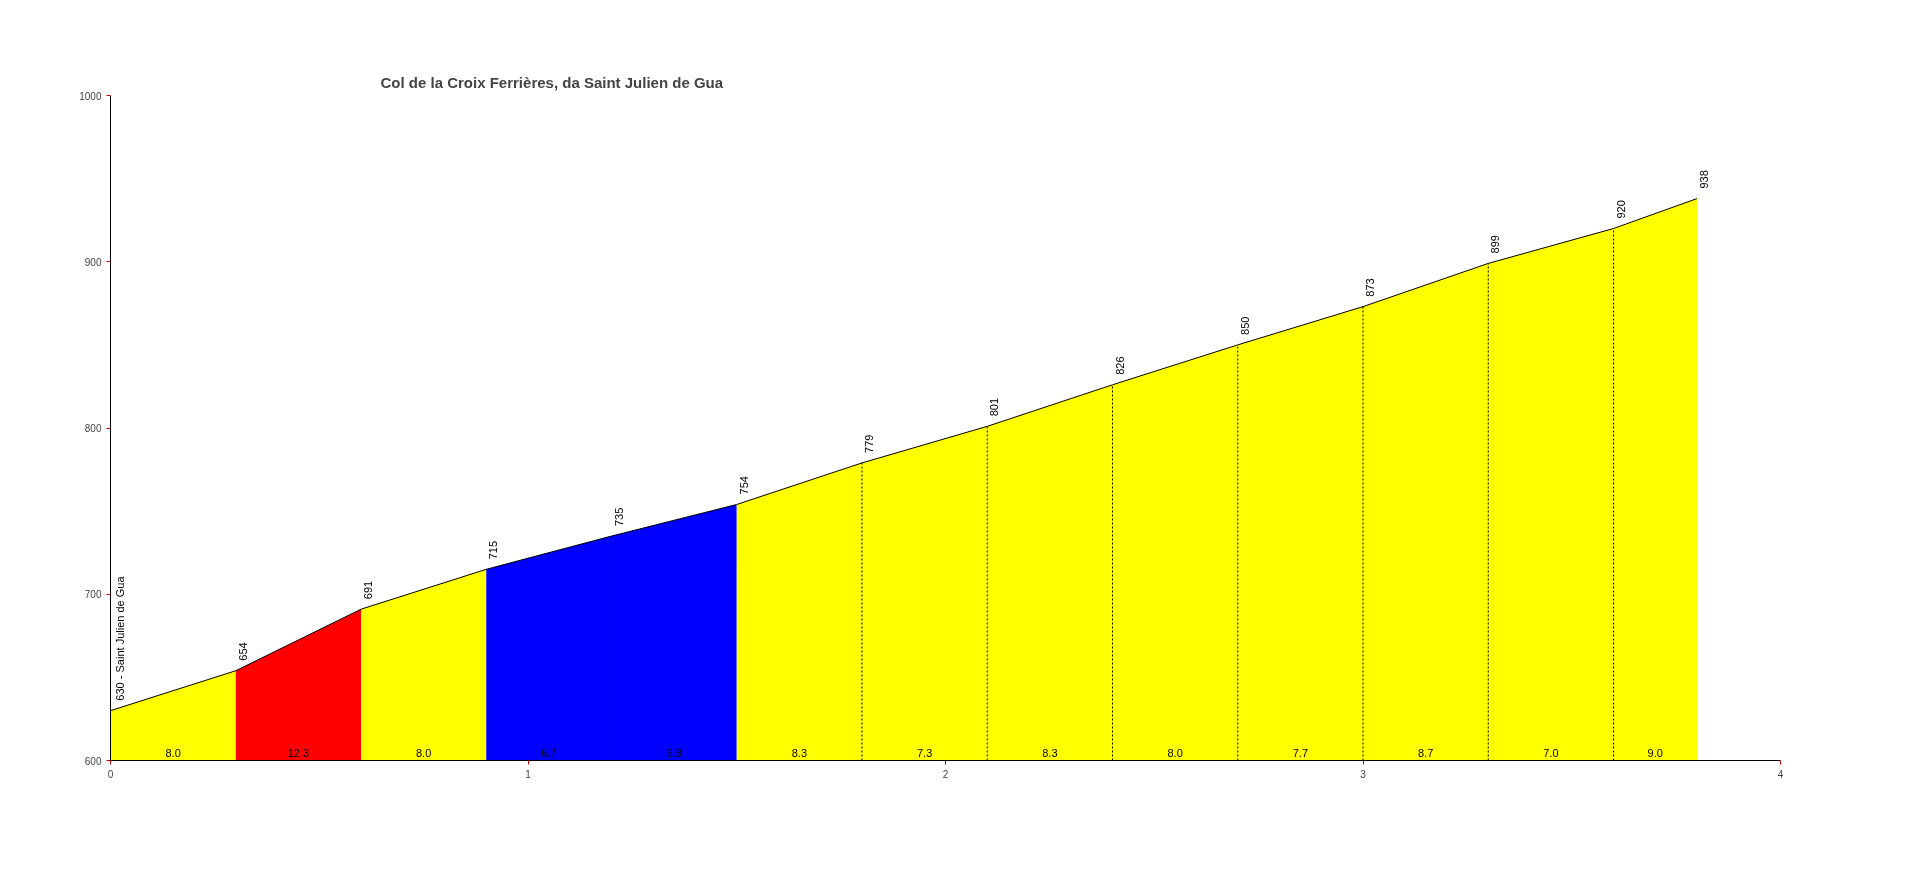 The image size is (1908, 881). Describe the element at coordinates (1300, 752) in the screenshot. I see `annotation: 7.7` at that location.